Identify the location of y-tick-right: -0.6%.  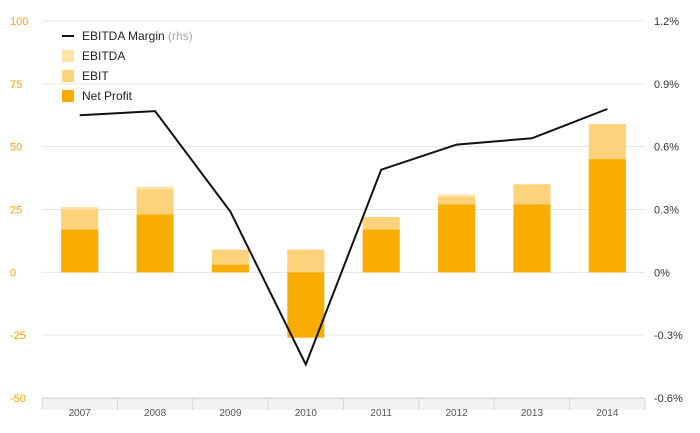
(668, 399).